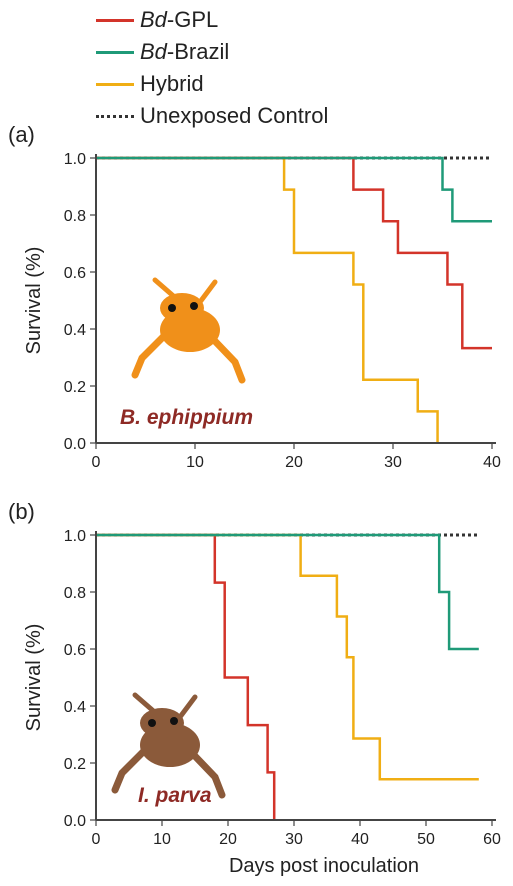 Image resolution: width=513 pixels, height=886 pixels. I want to click on x-axis-label: Days post inoculation, so click(324, 866).